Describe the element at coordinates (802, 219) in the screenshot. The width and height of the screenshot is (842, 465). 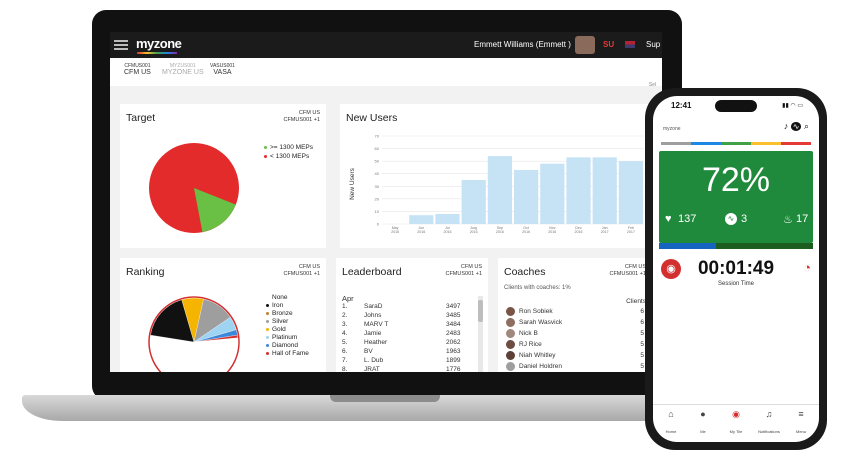
I see `calories-value: 17` at that location.